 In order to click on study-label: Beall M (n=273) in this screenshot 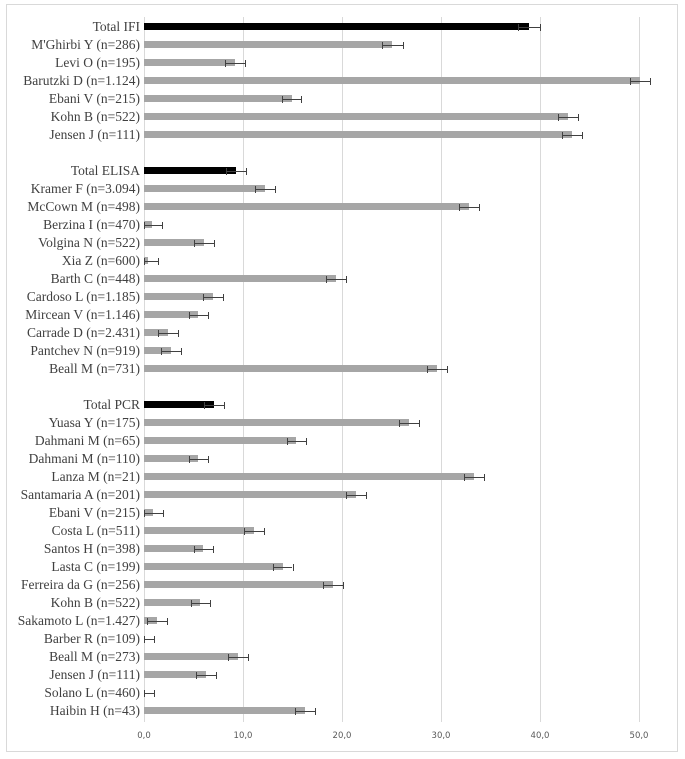, I will do `click(94, 656)`.